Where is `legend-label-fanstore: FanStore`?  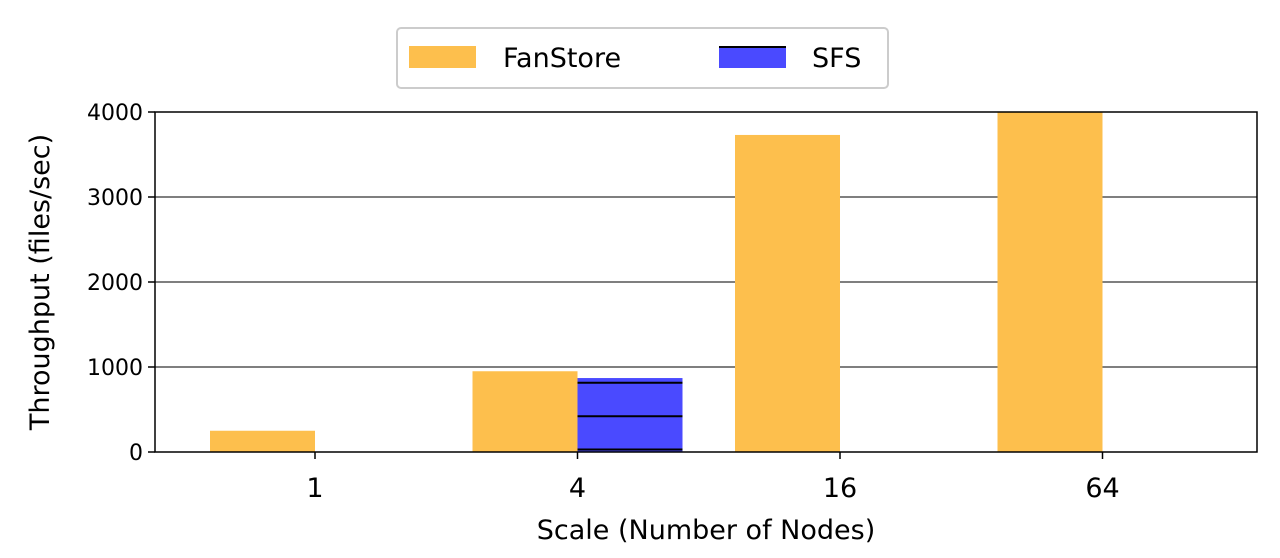
legend-label-fanstore: FanStore is located at coordinates (562, 58).